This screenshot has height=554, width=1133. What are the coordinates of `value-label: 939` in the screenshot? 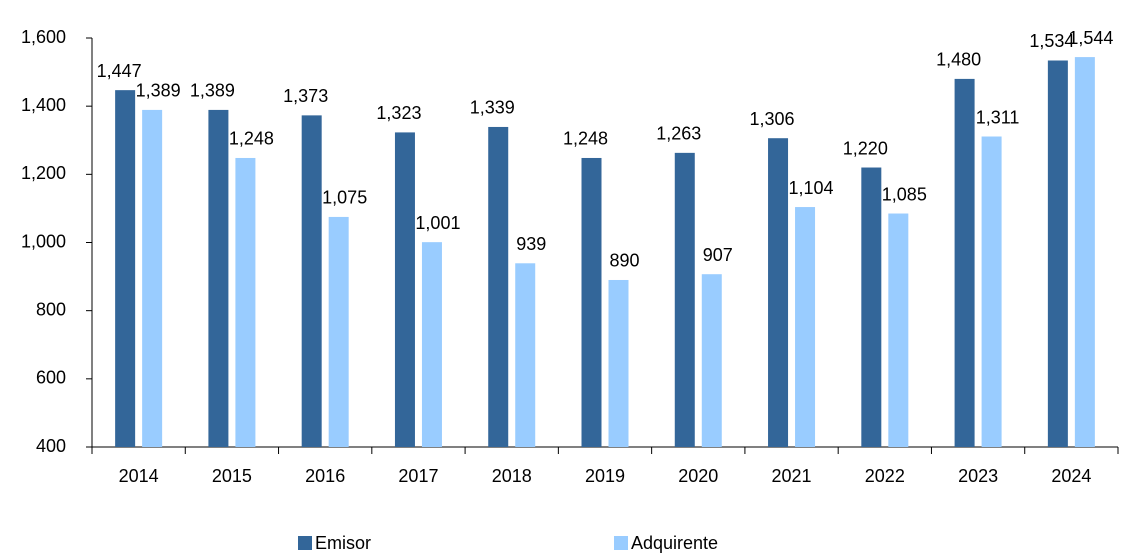 It's located at (531, 244).